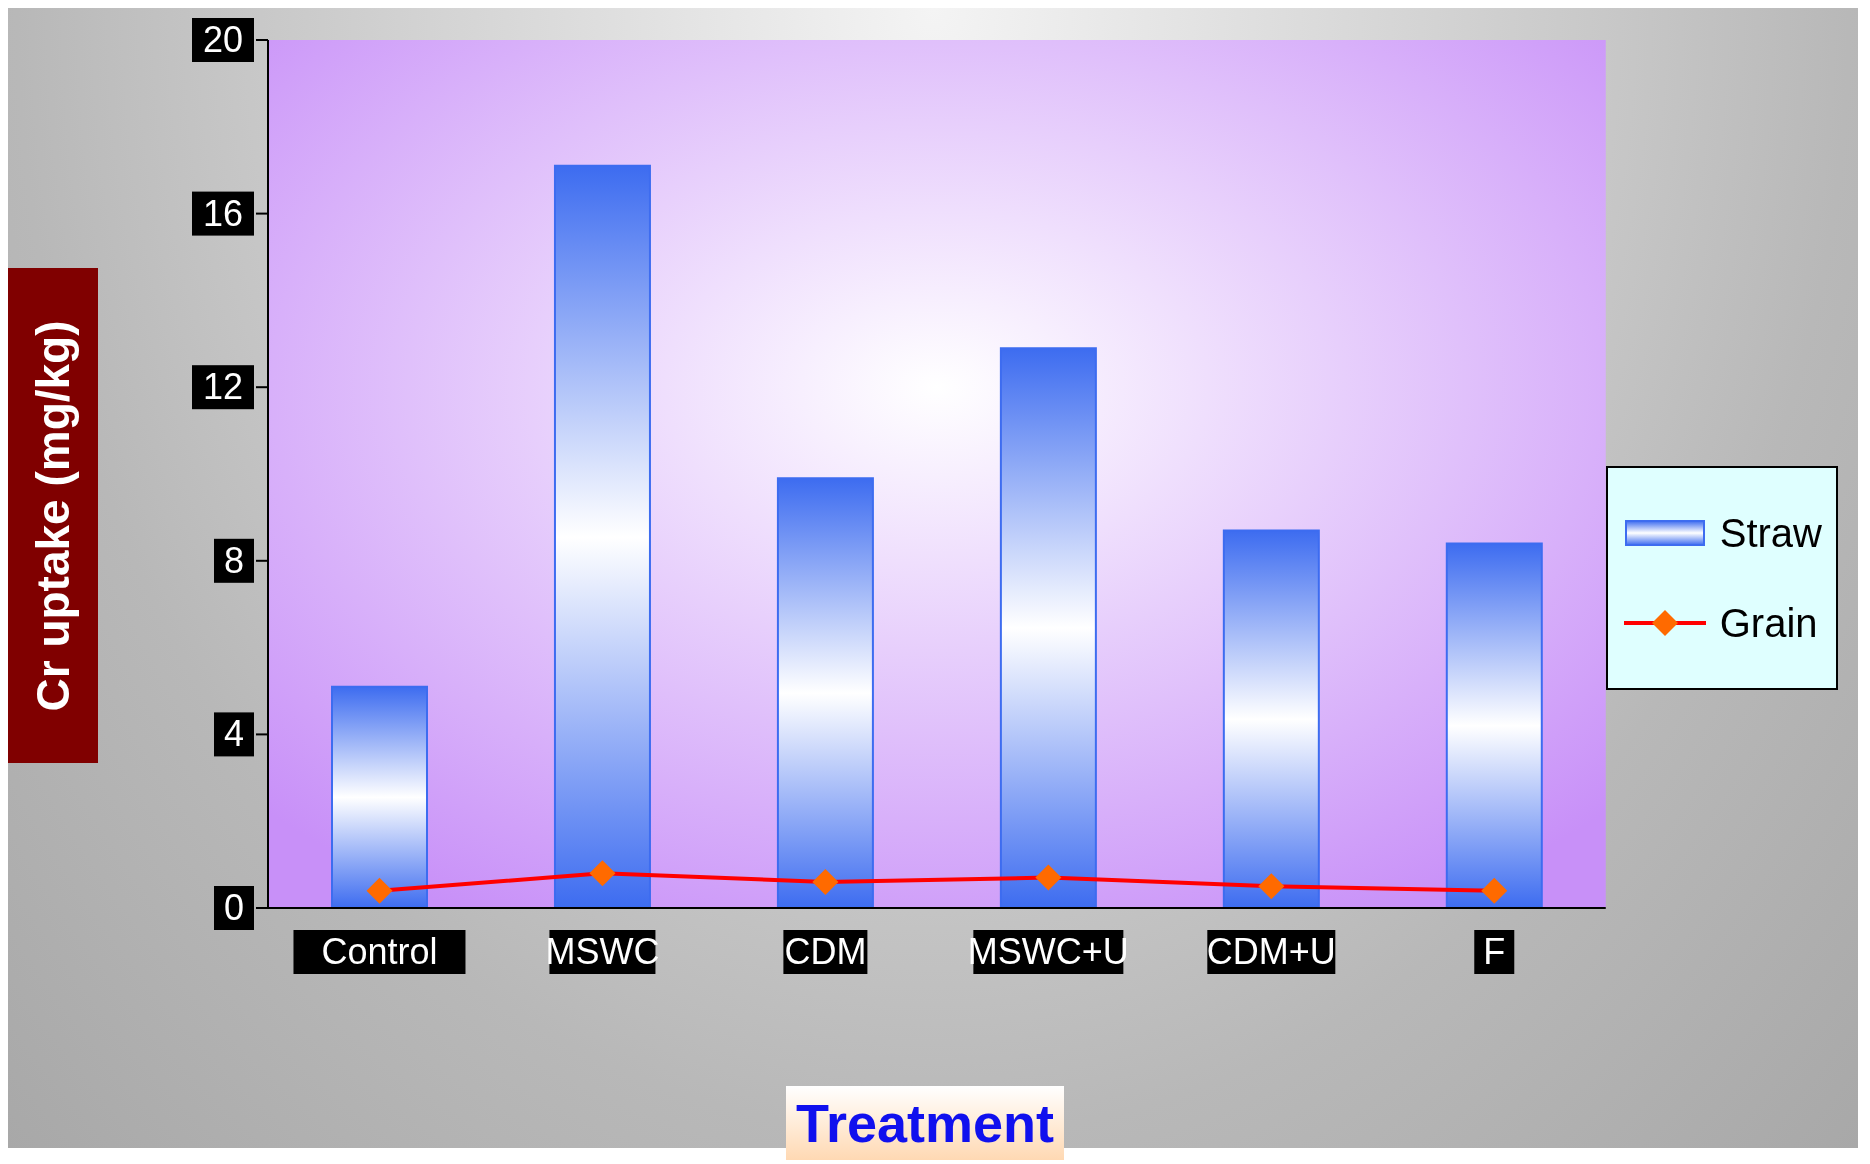  What do you see at coordinates (1770, 533) in the screenshot?
I see `legend-label: Straw` at bounding box center [1770, 533].